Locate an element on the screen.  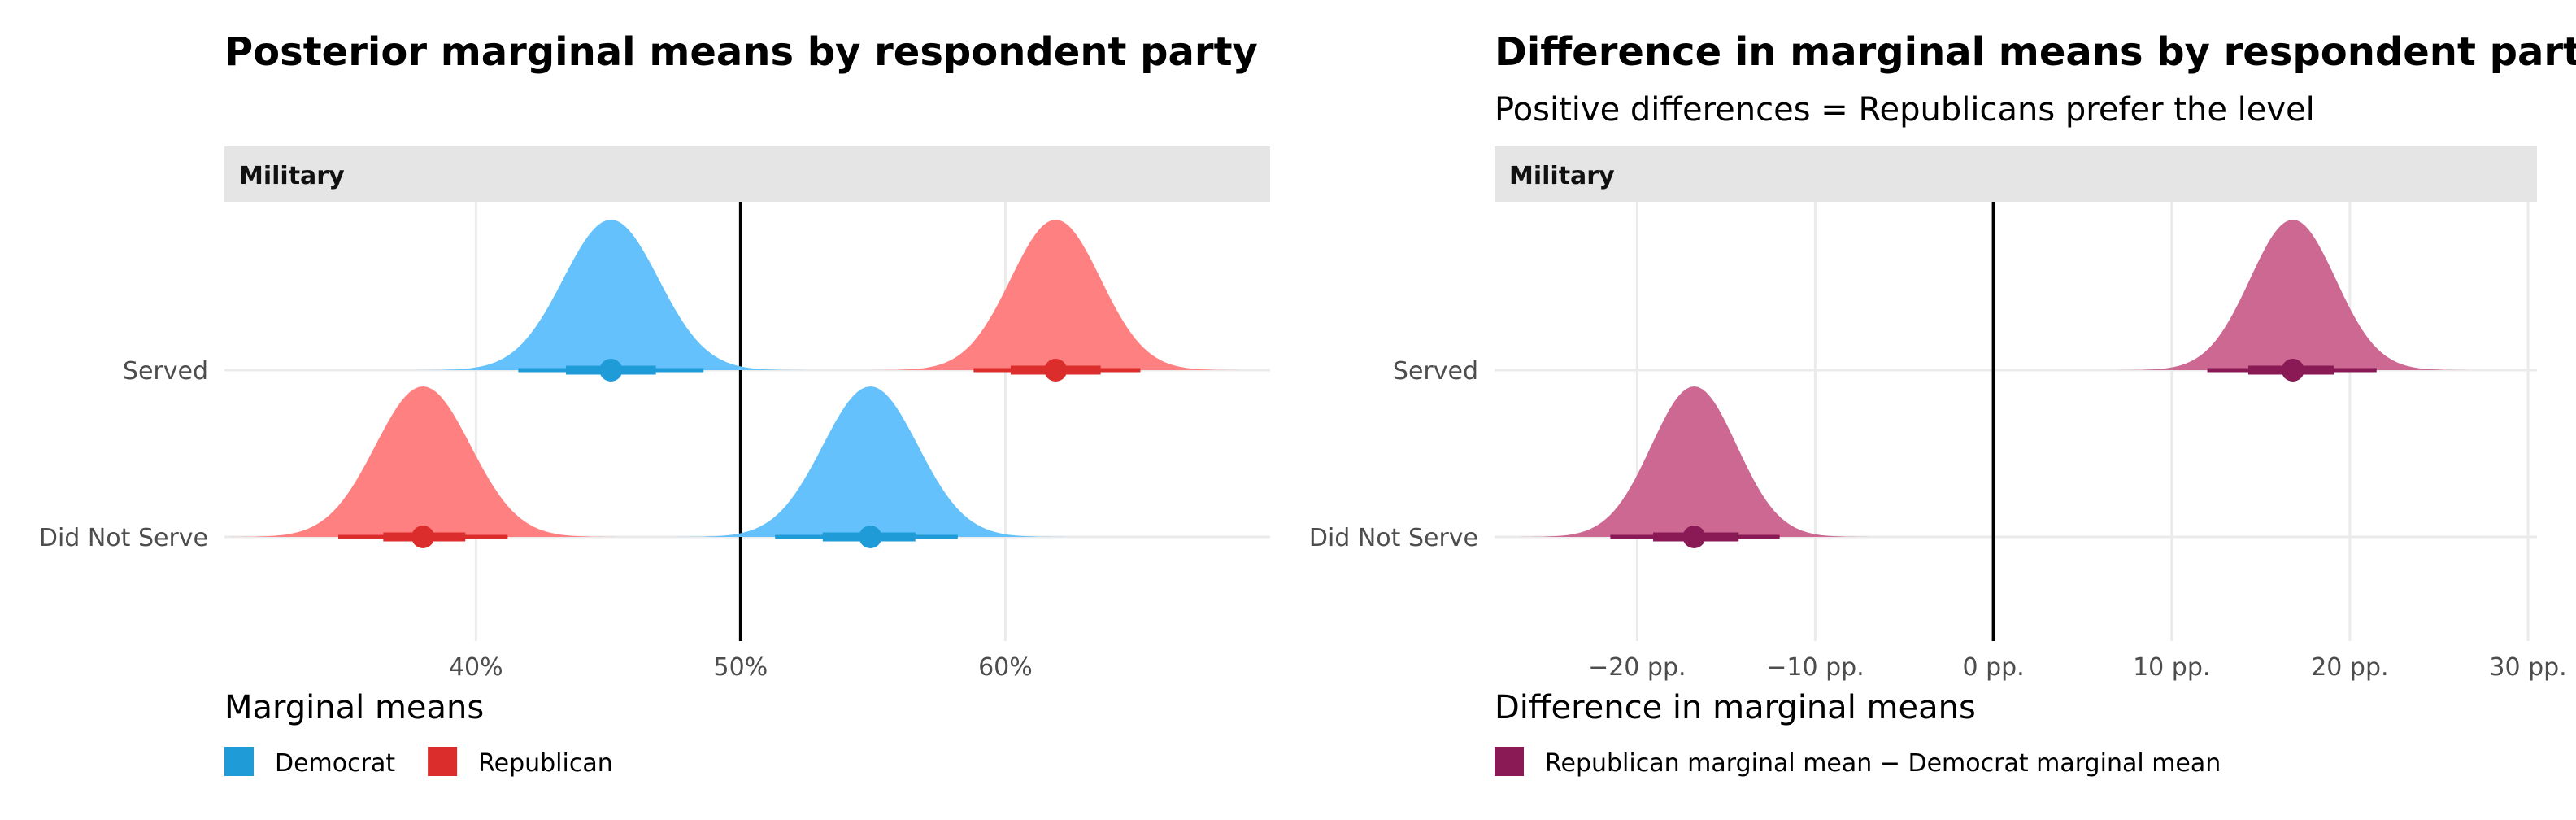
legend-title: Marginal means is located at coordinates (354, 707).